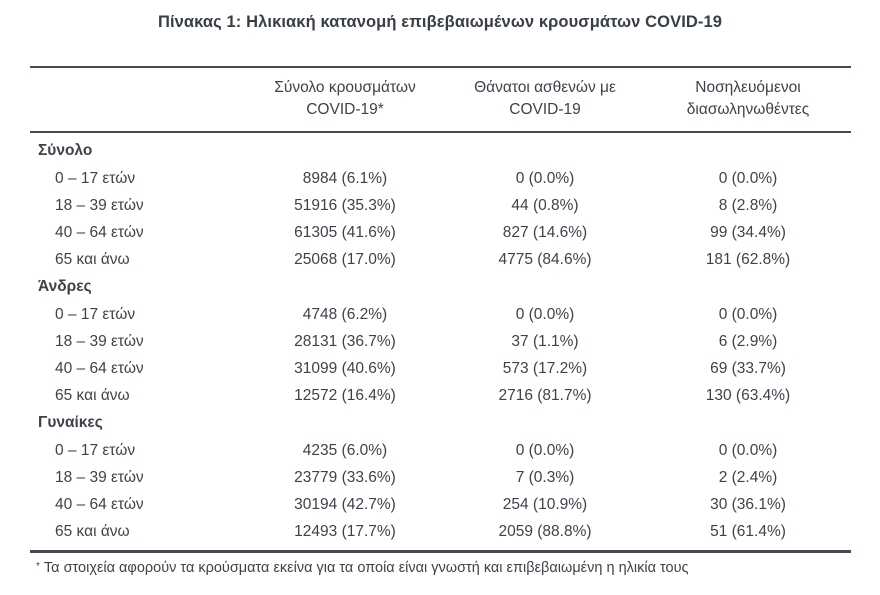 Image resolution: width=880 pixels, height=595 pixels. What do you see at coordinates (65, 286) in the screenshot?
I see `section-label: Άνδρες` at bounding box center [65, 286].